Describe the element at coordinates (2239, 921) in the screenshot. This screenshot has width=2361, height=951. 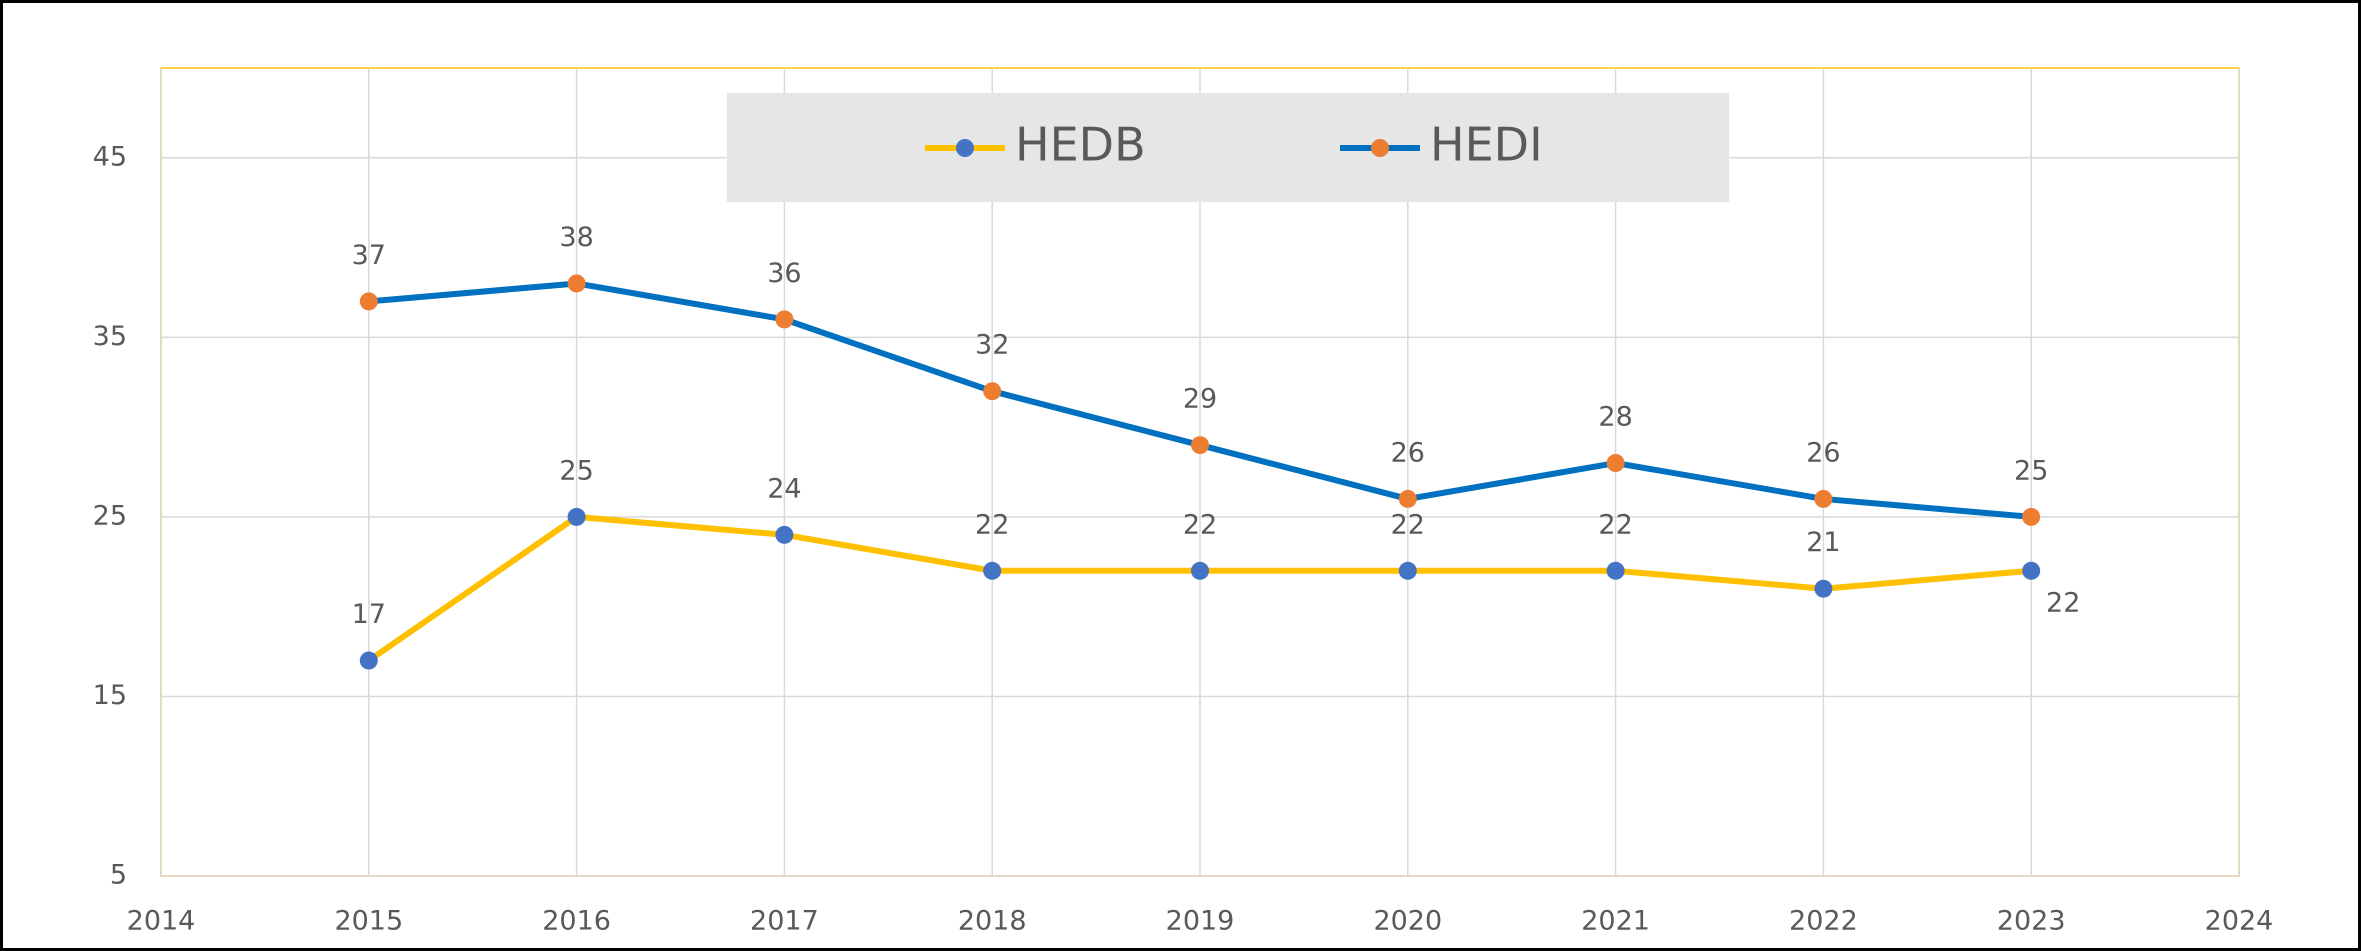
I see `x-tick-label: 2024` at that location.